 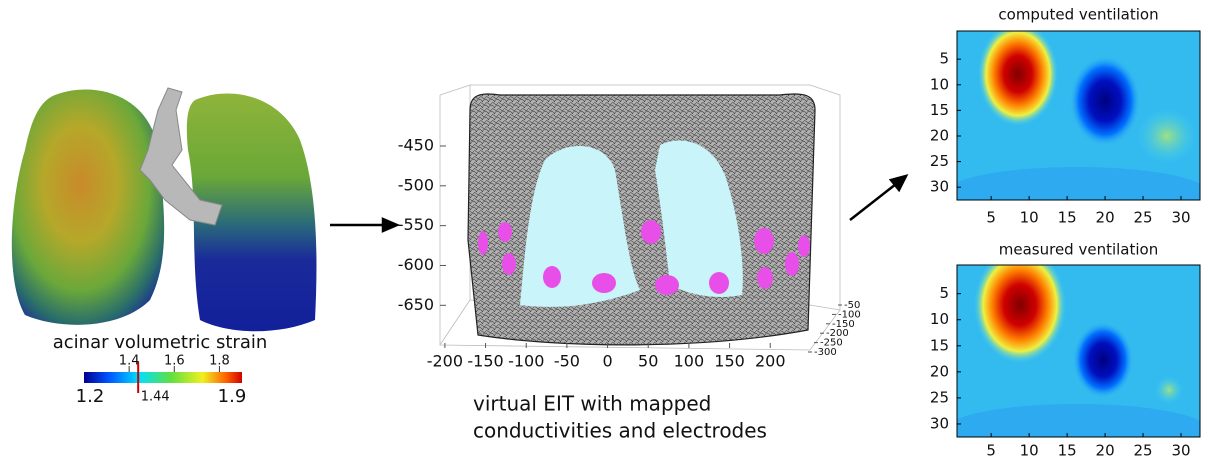 What do you see at coordinates (1078, 250) in the screenshot?
I see `map-title: measured ventilation` at bounding box center [1078, 250].